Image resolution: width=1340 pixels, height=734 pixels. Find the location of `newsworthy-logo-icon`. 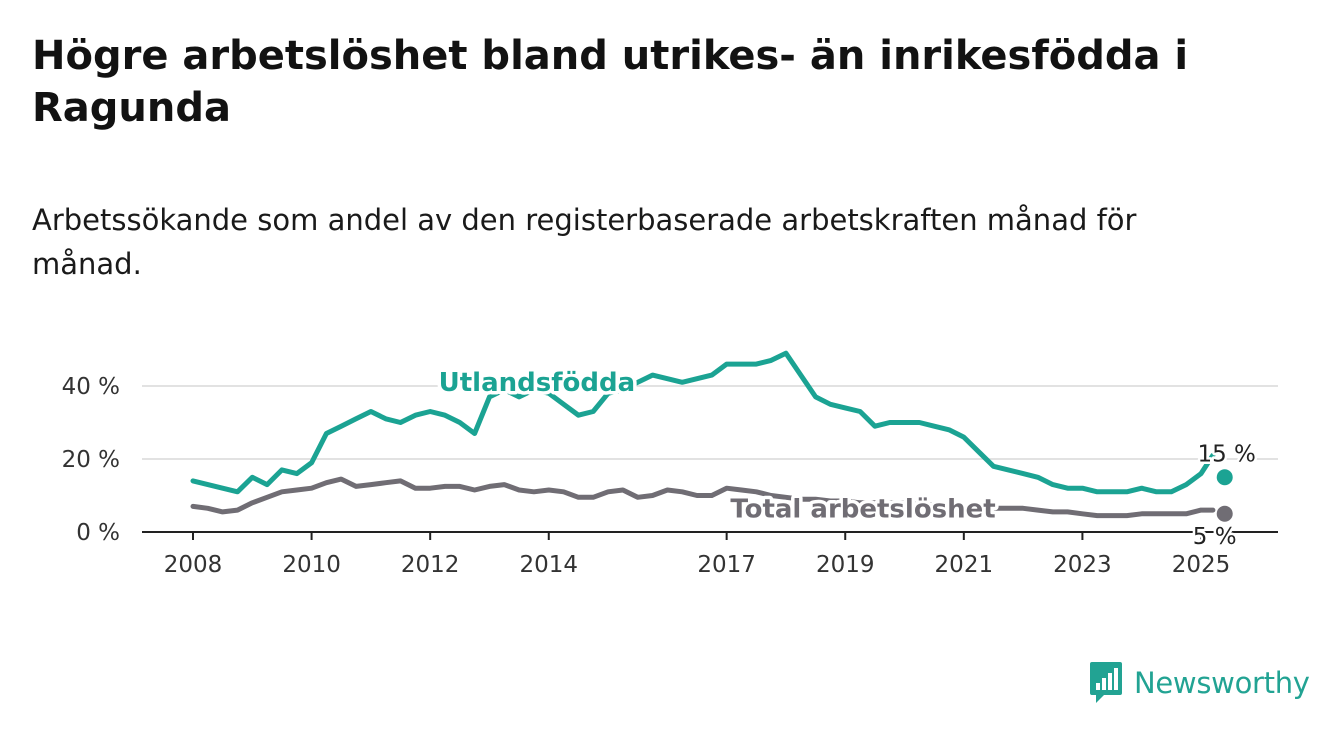

newsworthy-logo-icon is located at coordinates (1106, 682).